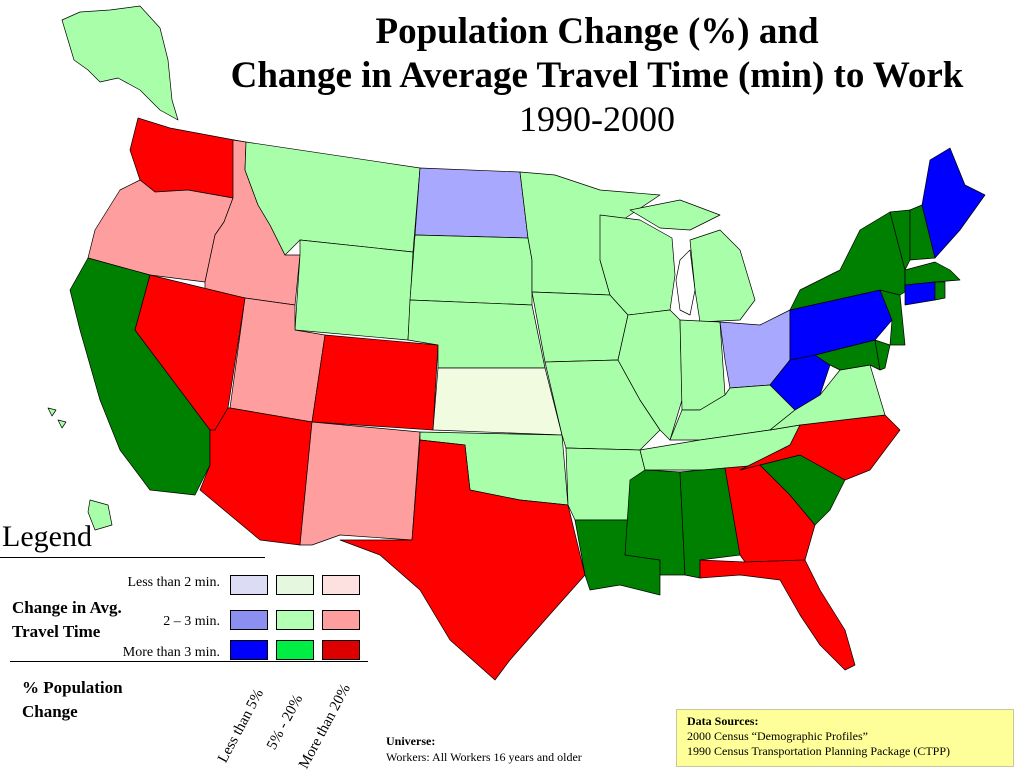 This screenshot has height=772, width=1024. I want to click on sources-label: Data Sources:, so click(723, 721).